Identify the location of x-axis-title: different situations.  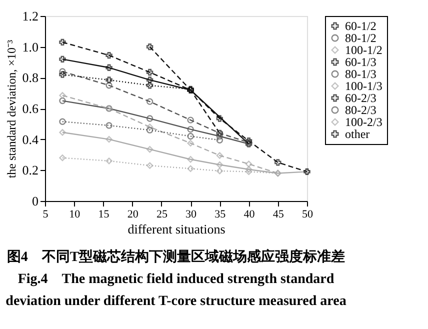
(177, 229).